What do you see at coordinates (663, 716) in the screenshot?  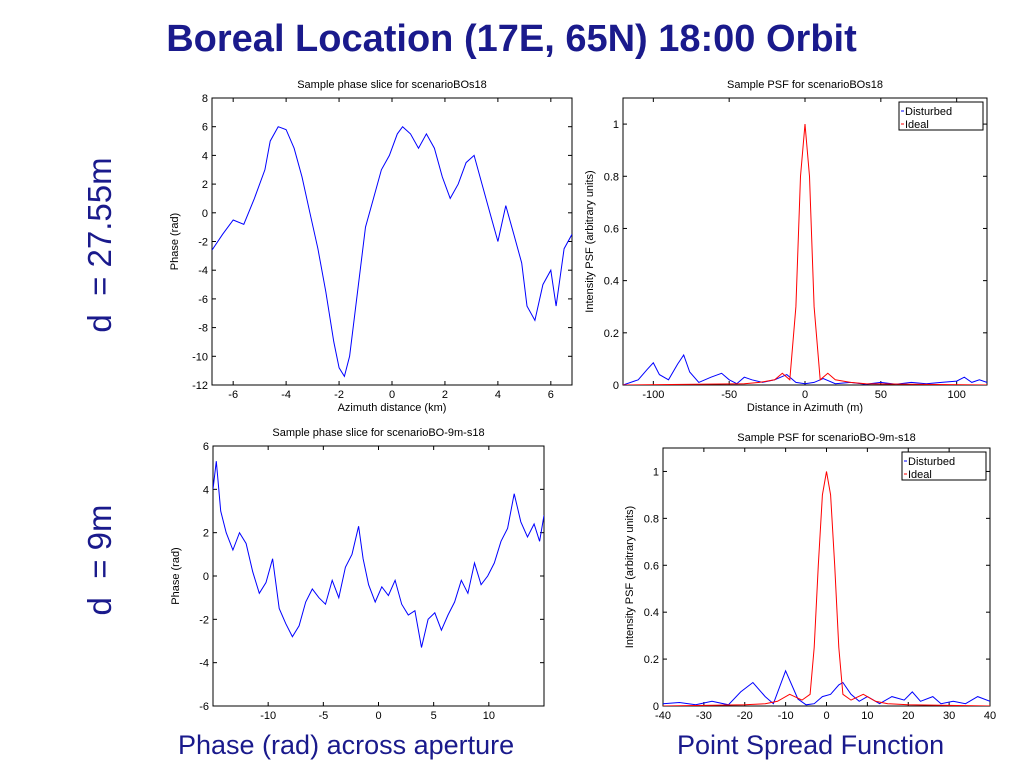 I see `x-tick-label: -40` at bounding box center [663, 716].